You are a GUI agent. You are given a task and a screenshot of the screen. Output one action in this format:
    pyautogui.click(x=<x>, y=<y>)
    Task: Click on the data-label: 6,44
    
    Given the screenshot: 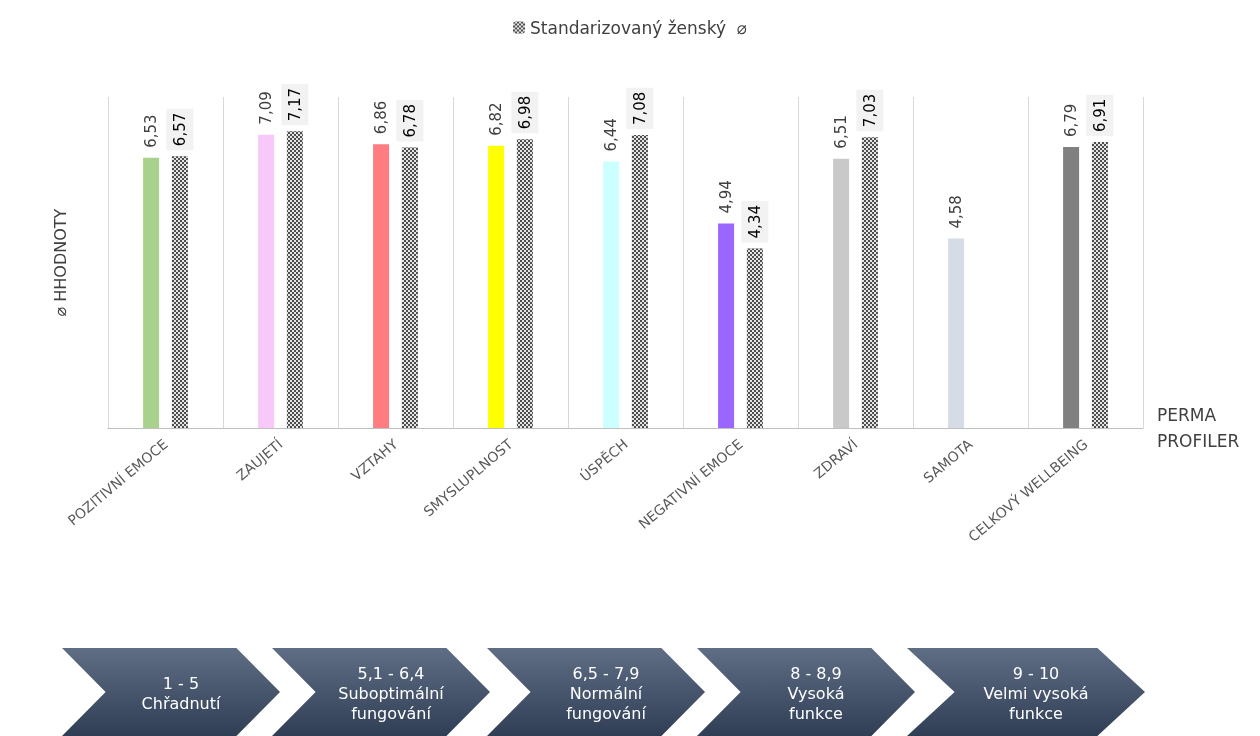 What is the action you would take?
    pyautogui.click(x=611, y=135)
    